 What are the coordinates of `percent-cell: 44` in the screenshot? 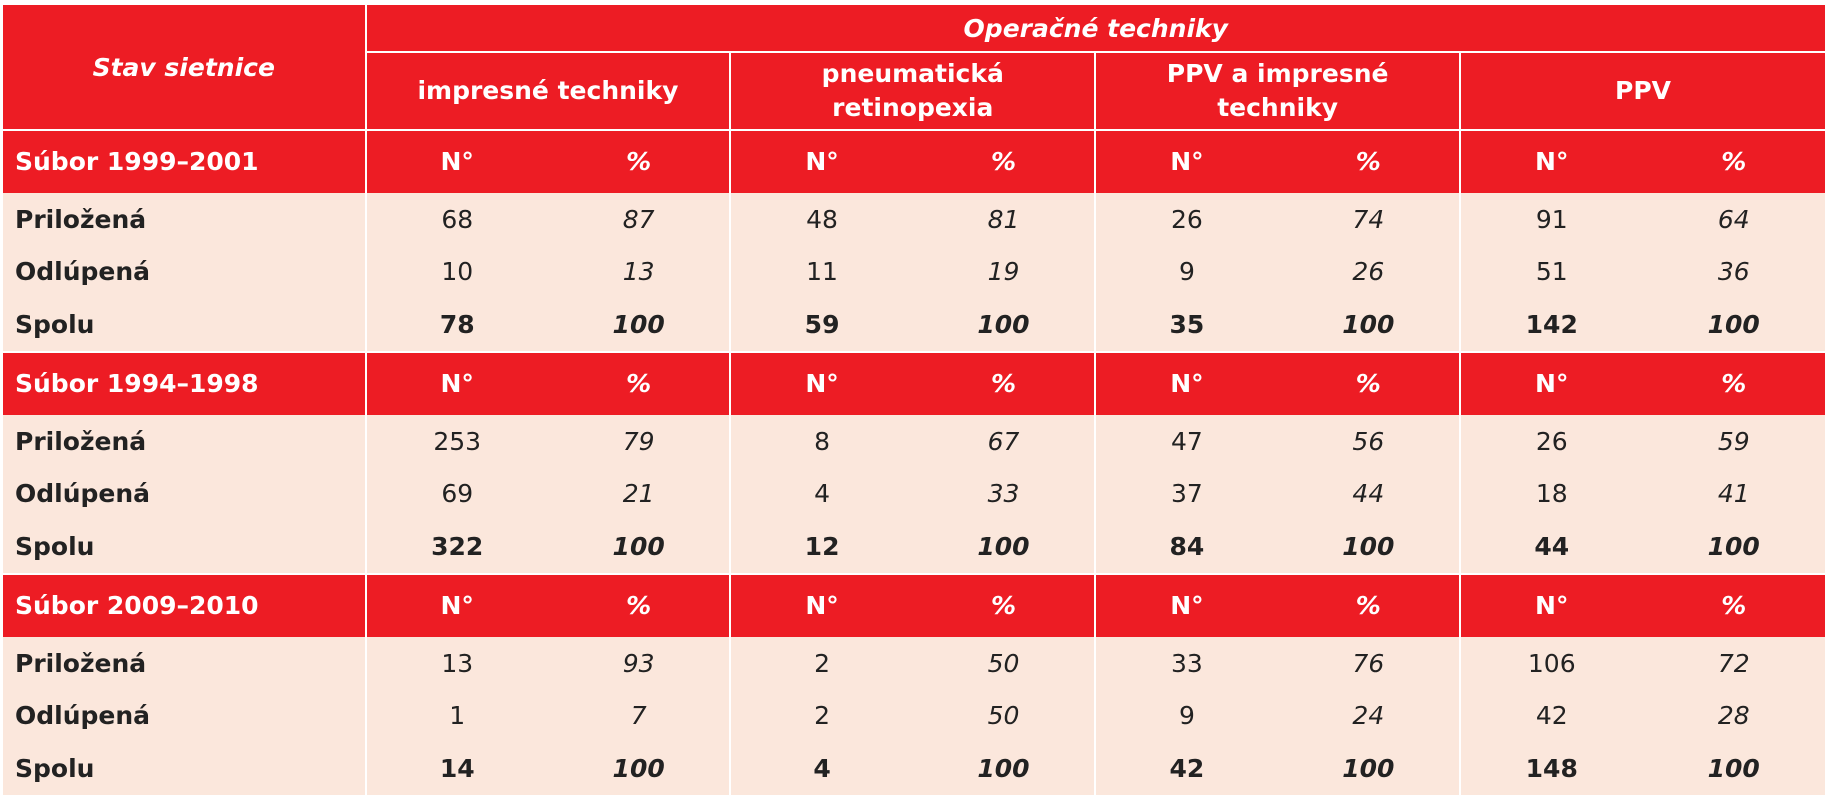 It's located at (1369, 494).